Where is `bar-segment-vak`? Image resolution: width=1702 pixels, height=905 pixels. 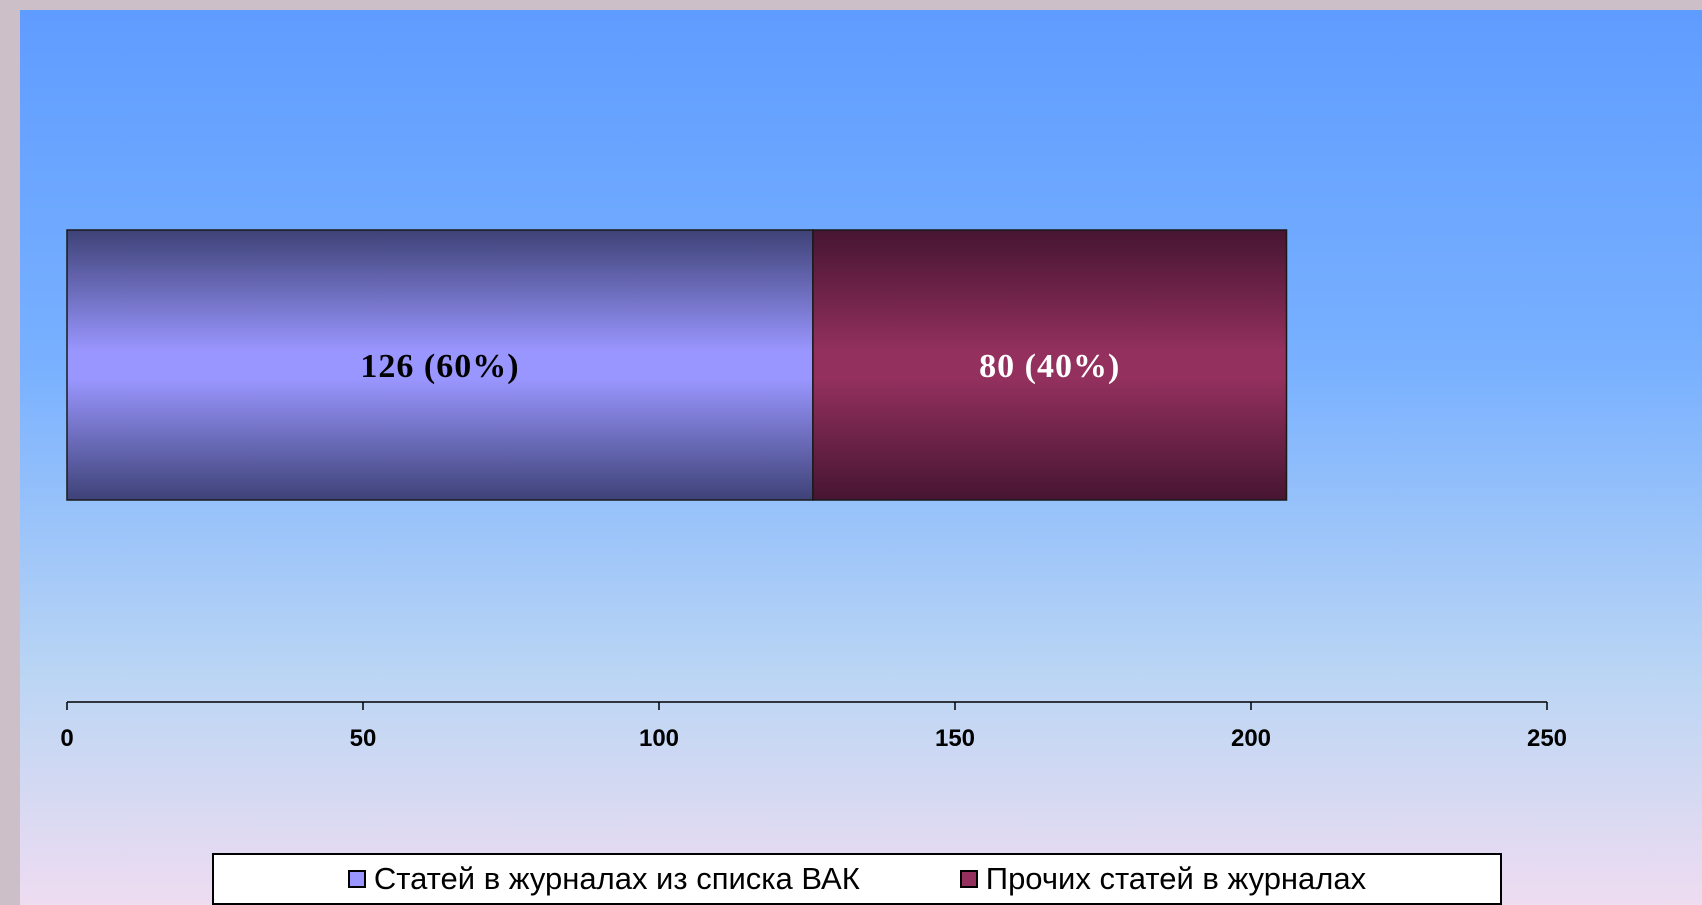 bar-segment-vak is located at coordinates (440, 365).